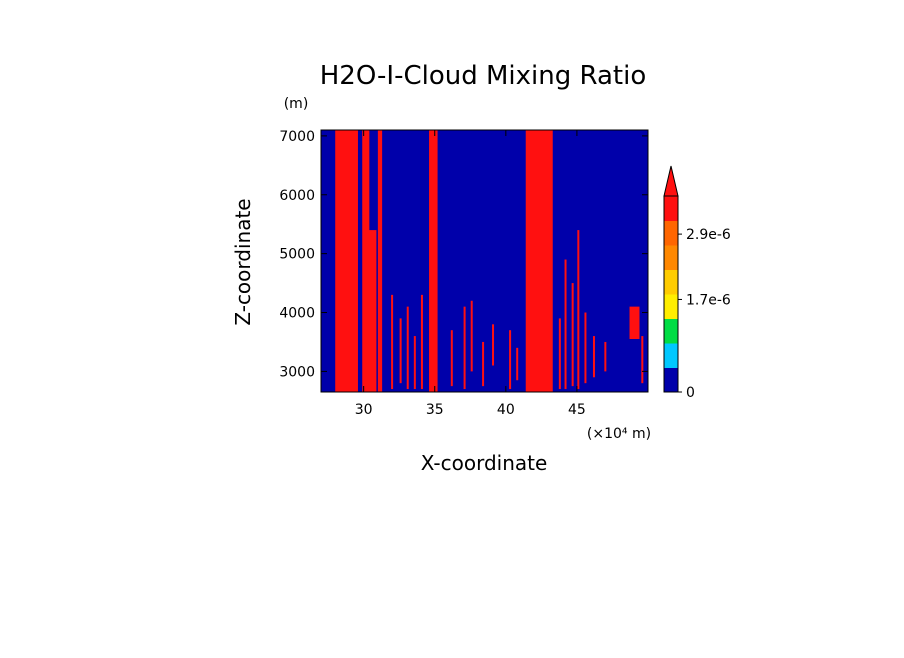  What do you see at coordinates (483, 76) in the screenshot?
I see `chart-title: H2O-I-Cloud Mixing Ratio` at bounding box center [483, 76].